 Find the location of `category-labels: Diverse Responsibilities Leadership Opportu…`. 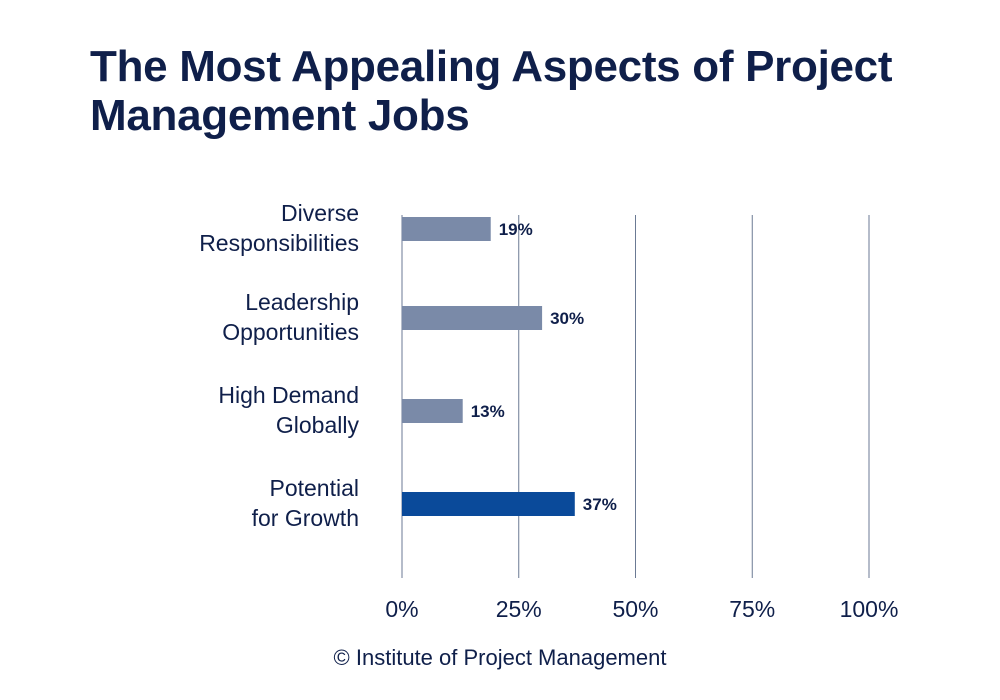

category-labels: Diverse Responsibilities Leadership Opportu… is located at coordinates (279, 365).